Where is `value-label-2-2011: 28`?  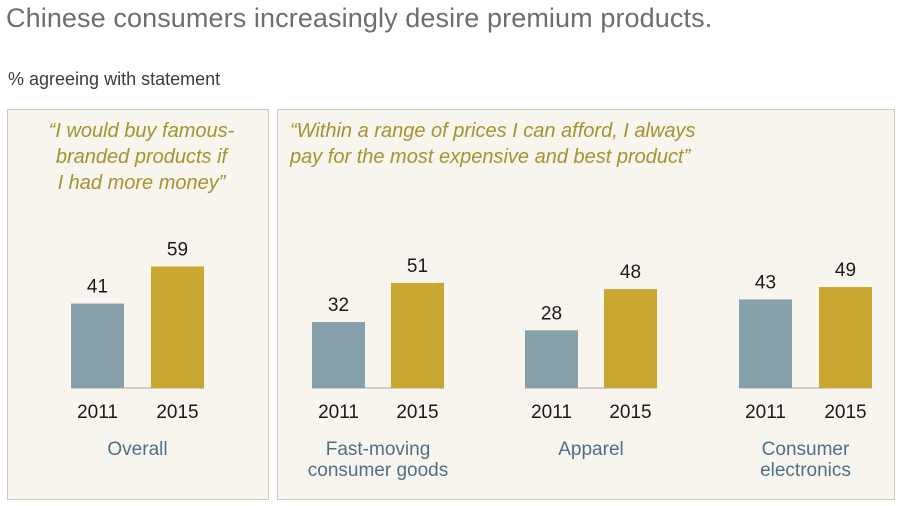
value-label-2-2011: 28 is located at coordinates (551, 313).